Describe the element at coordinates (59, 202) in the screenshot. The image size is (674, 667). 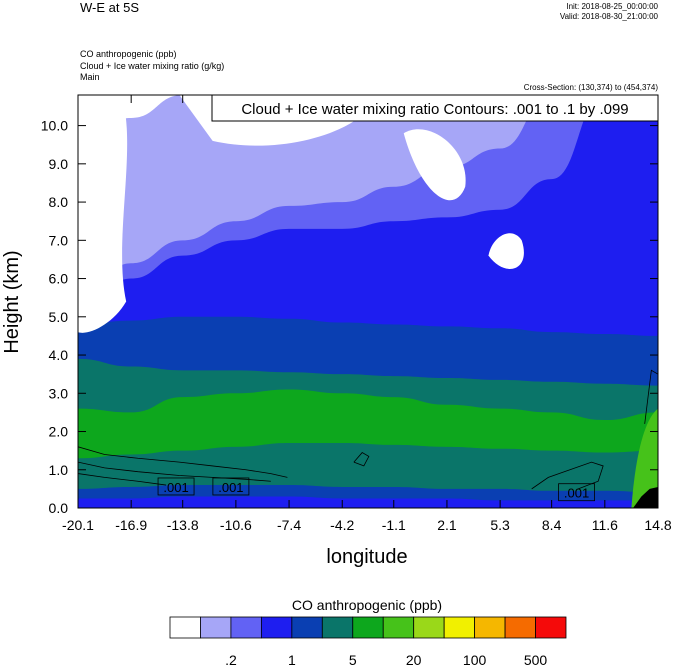
I see `y-tick-label: 8.0` at that location.